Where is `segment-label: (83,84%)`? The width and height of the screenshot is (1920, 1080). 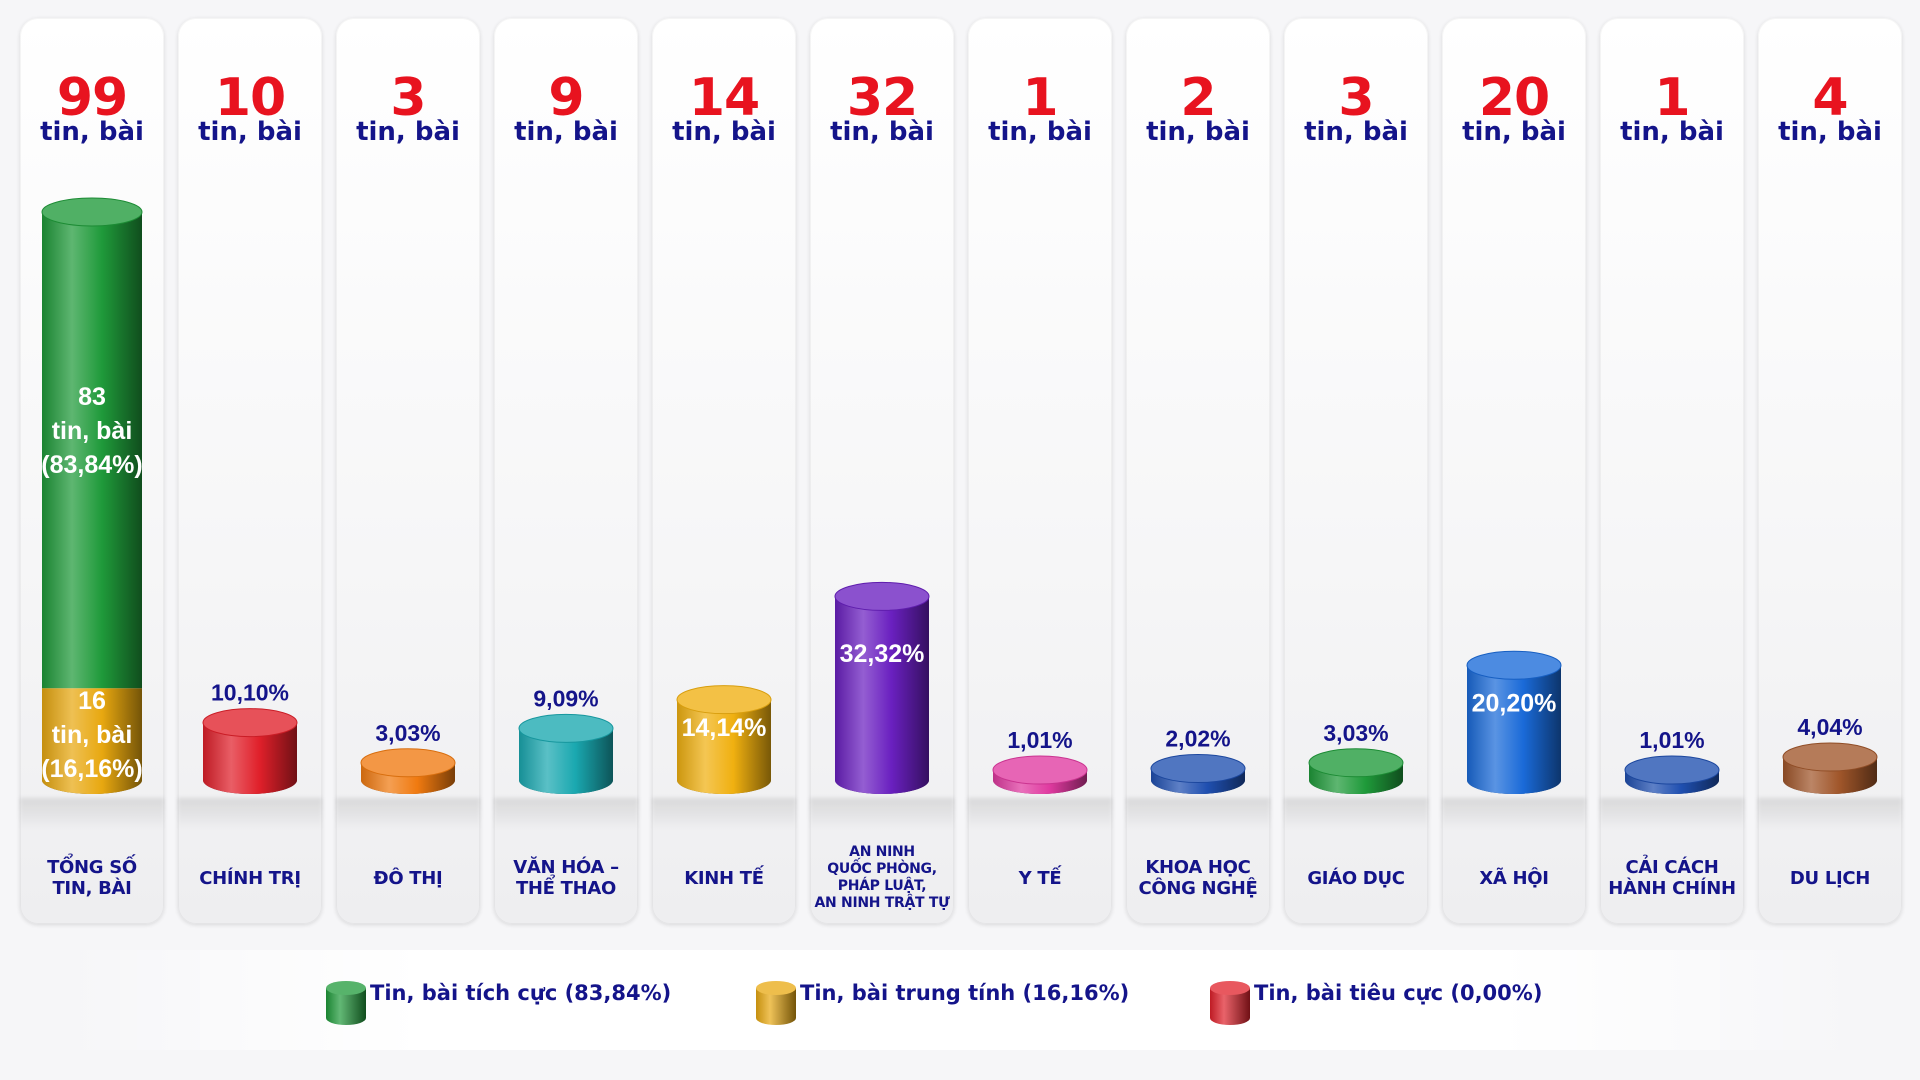 segment-label: (83,84%) is located at coordinates (91, 465).